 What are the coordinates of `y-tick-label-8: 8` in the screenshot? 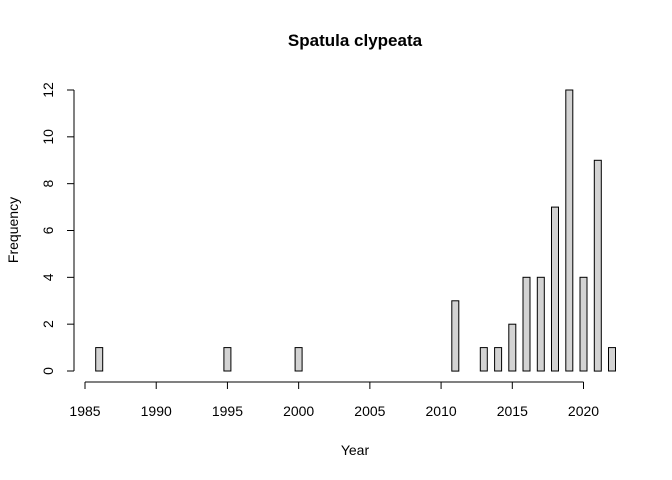 It's located at (48, 184).